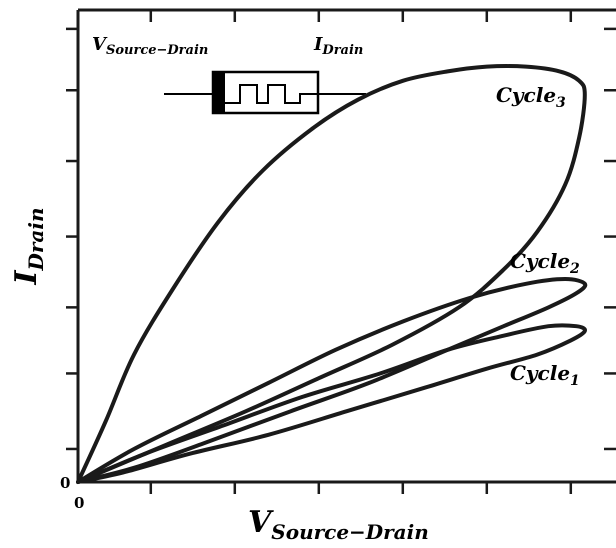 This screenshot has width=616, height=548. What do you see at coordinates (540, 373) in the screenshot?
I see `cycle1-label-main: Cycle` at bounding box center [540, 373].